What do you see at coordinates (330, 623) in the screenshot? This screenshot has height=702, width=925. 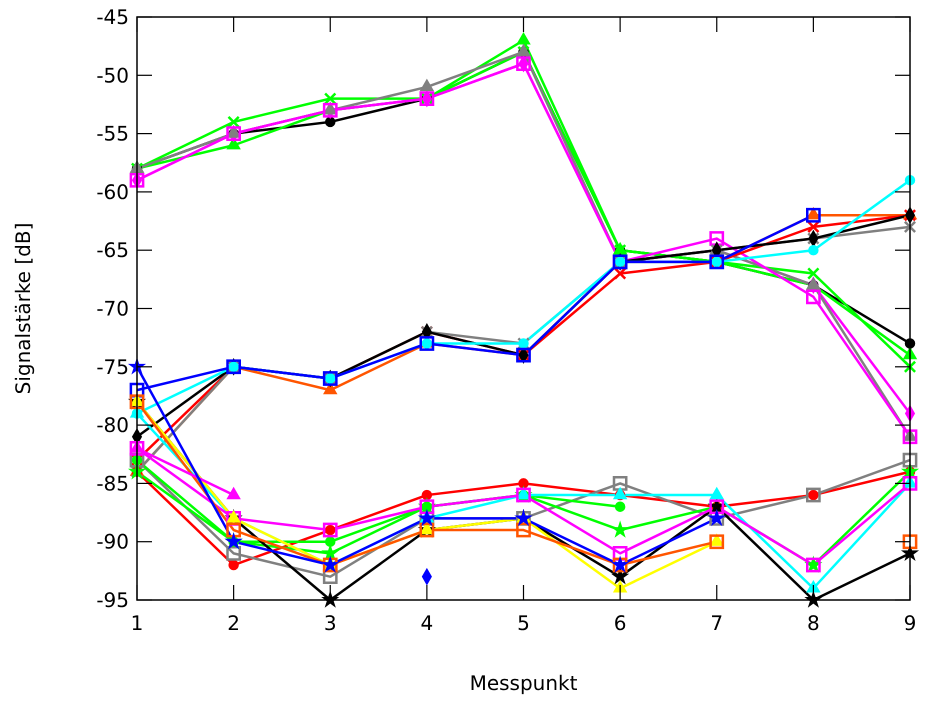 I see `x-tick-label: 3` at bounding box center [330, 623].